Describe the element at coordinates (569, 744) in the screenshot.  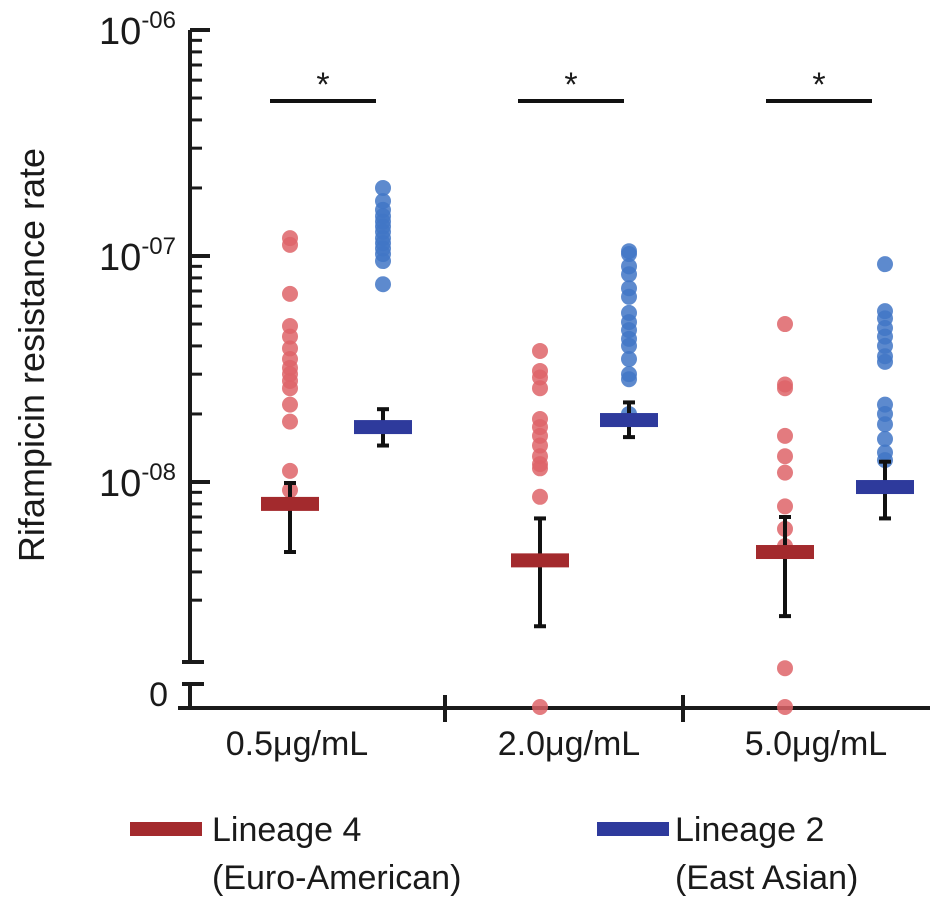
I see `x-tick-label: 2.0μg/mL` at that location.